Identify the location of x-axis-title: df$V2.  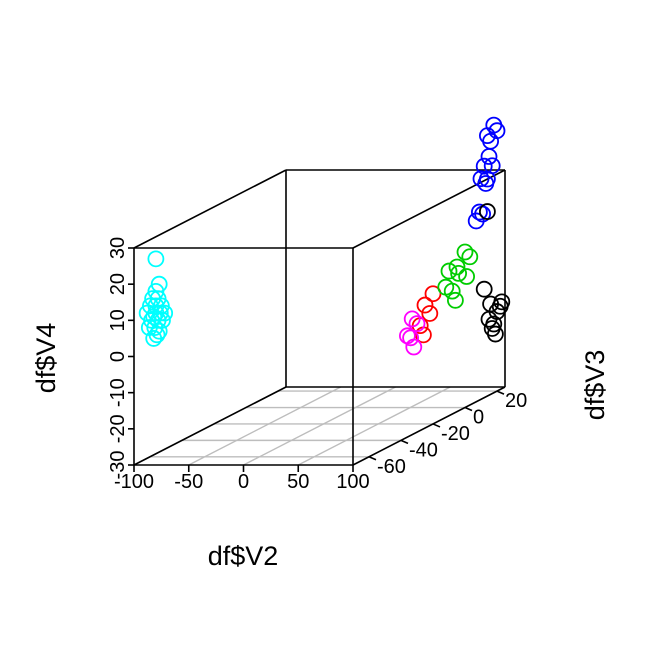
(243, 556).